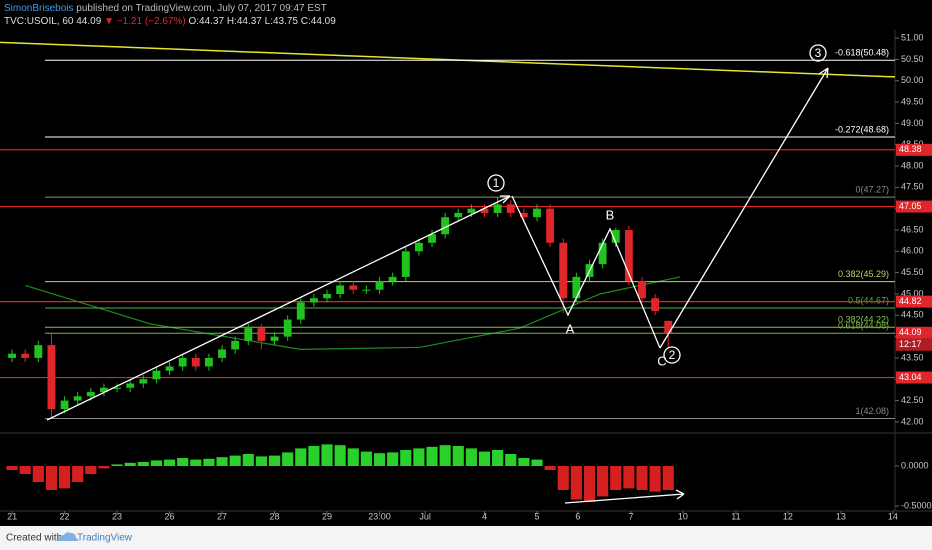 Image resolution: width=932 pixels, height=550 pixels. I want to click on fib-label: 0.382(44.22), so click(863, 320).